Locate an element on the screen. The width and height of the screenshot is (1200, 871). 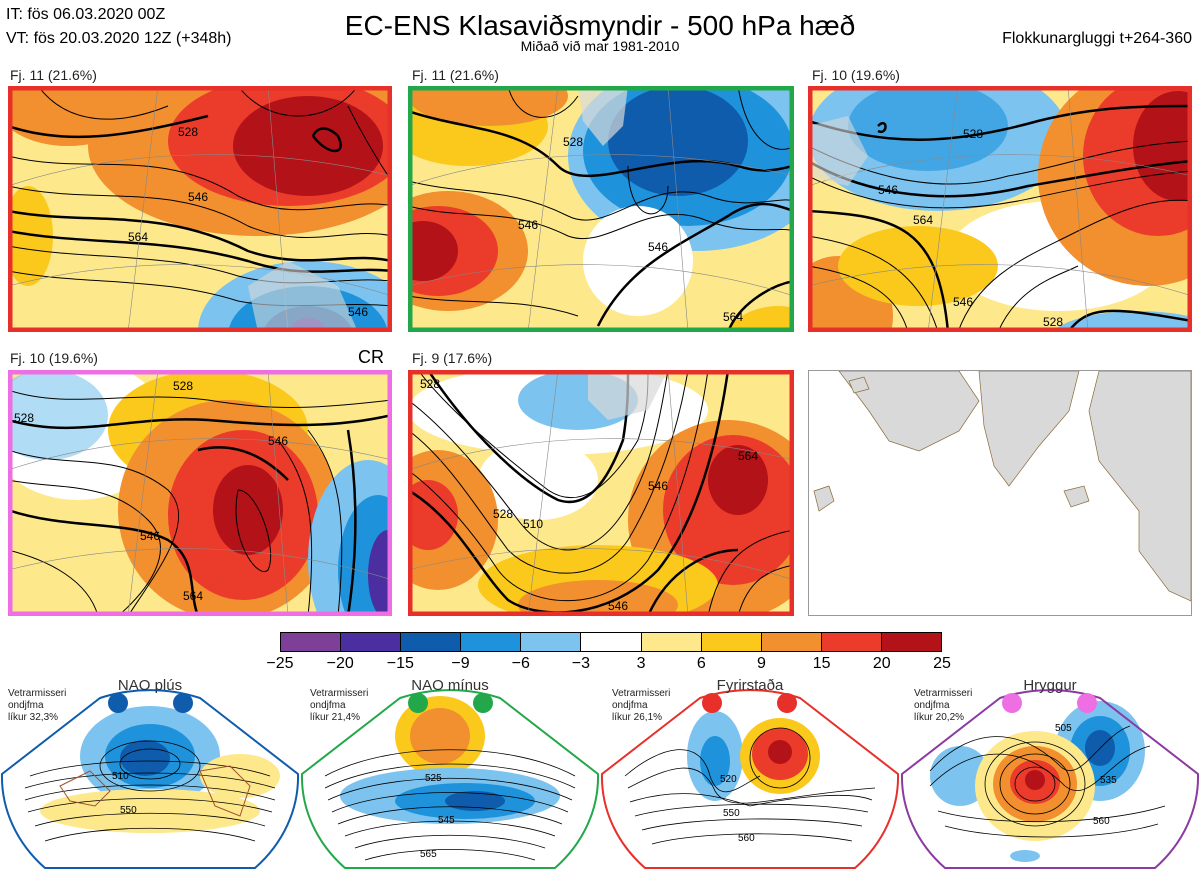
colorbar is located at coordinates (611, 642).